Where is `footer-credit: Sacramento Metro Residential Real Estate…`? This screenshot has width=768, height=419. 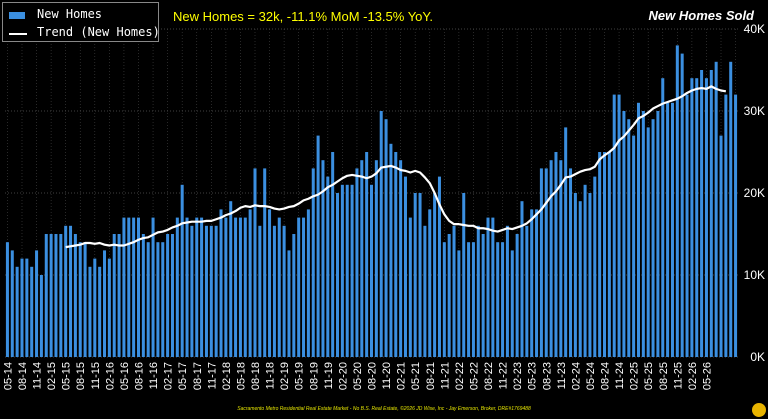
footer-credit: Sacramento Metro Residential Real Estate… is located at coordinates (384, 409).